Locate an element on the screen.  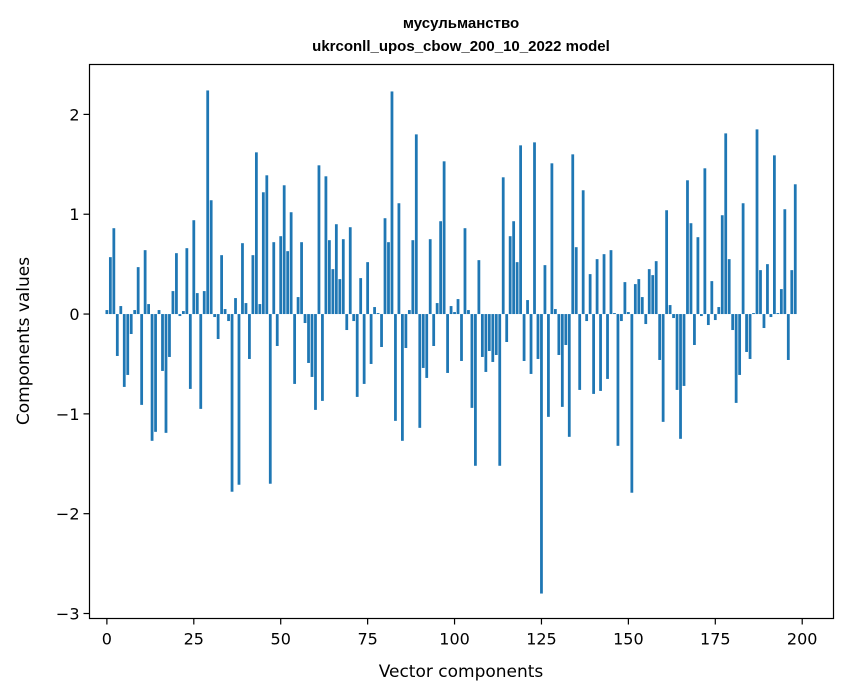
x-tick-label-150: 150 is located at coordinates (628, 639).